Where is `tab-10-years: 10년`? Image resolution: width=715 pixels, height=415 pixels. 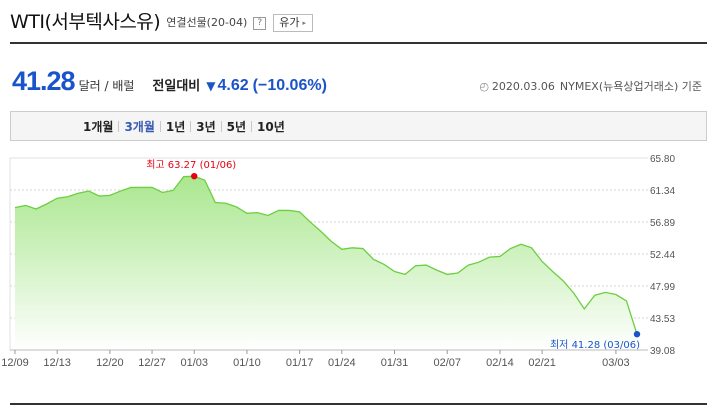
tab-10-years: 10년 is located at coordinates (271, 126).